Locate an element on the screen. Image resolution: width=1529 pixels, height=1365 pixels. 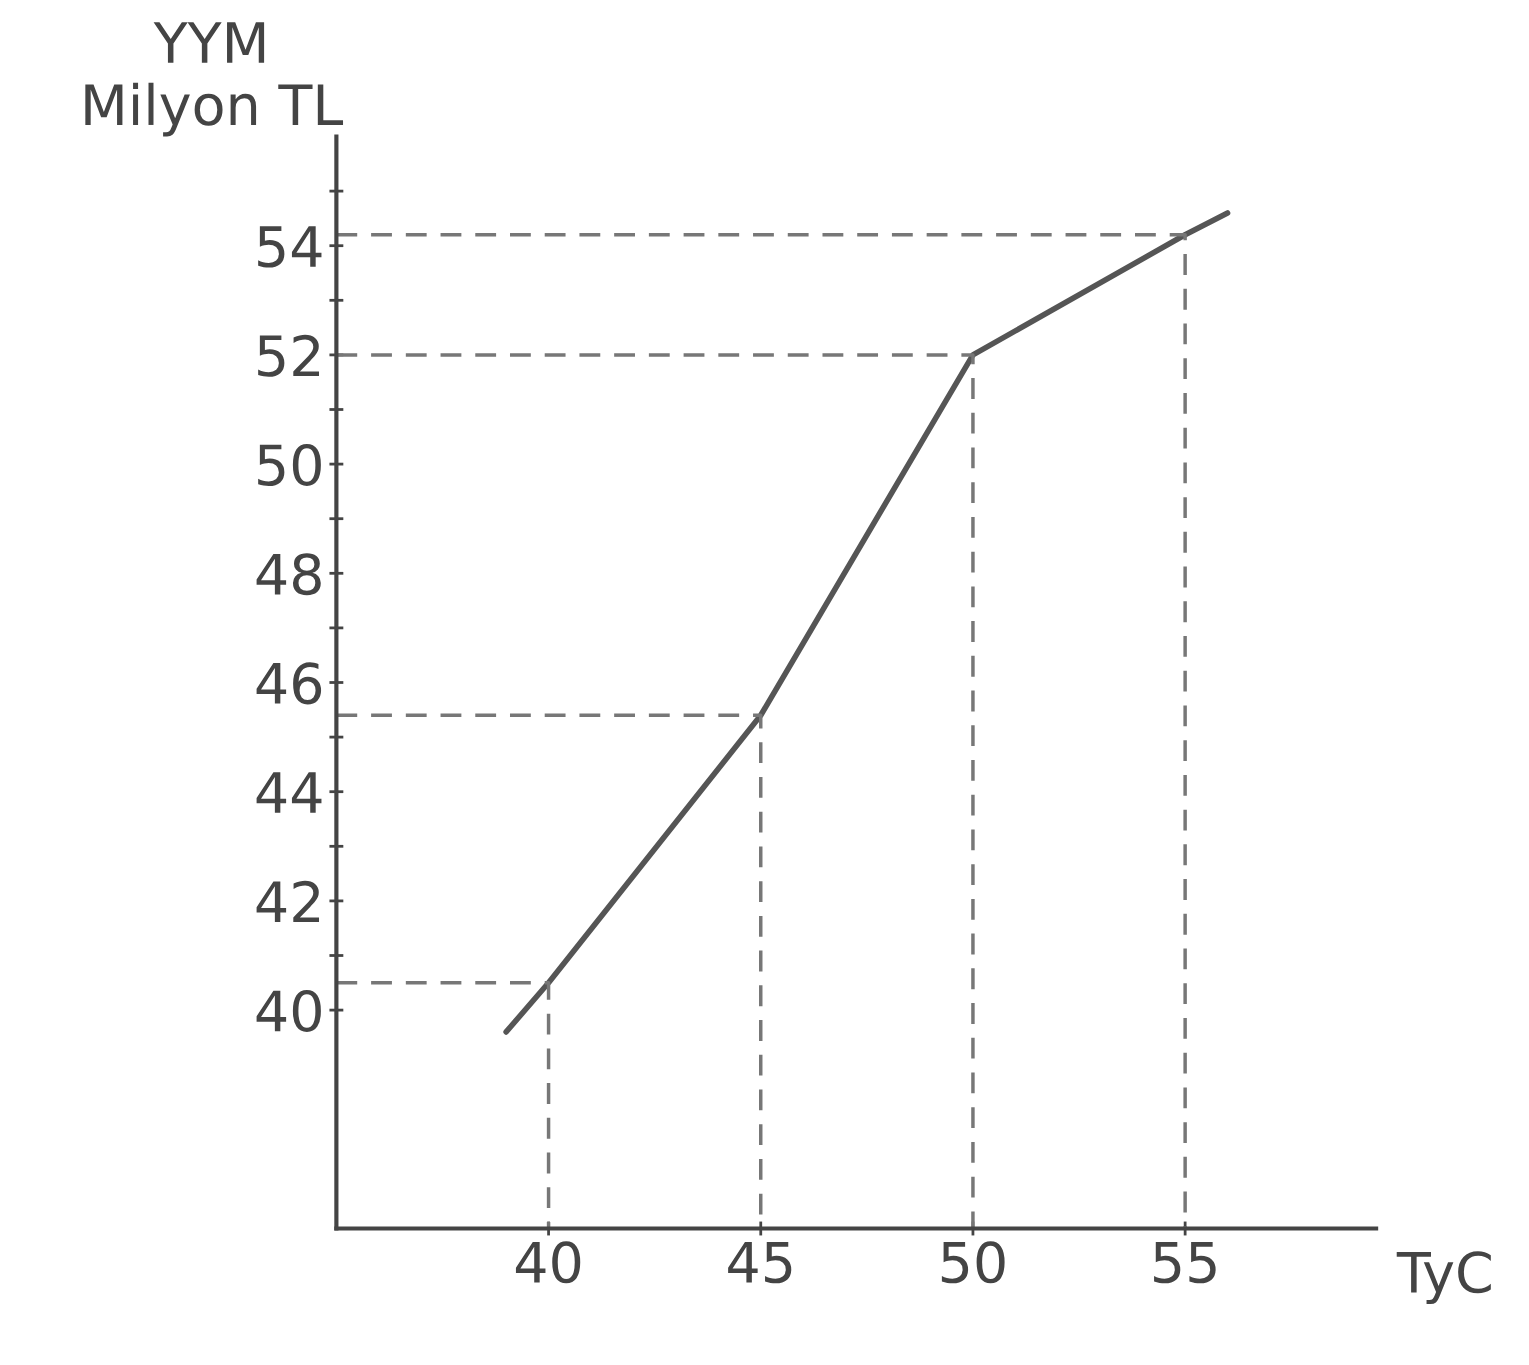
x-tick-label: 50 is located at coordinates (973, 1262).